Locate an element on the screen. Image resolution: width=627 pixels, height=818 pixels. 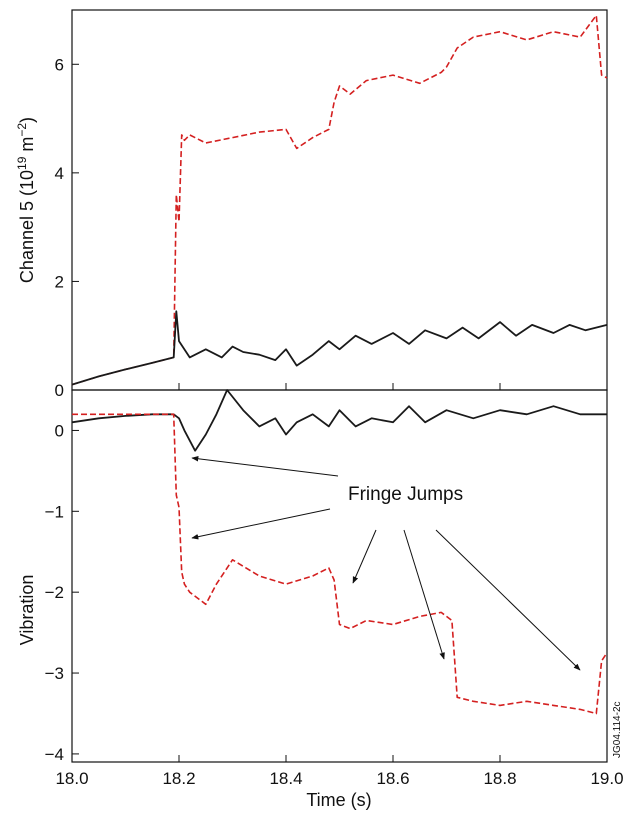
figure-id: JG04.114-2c is located at coordinates (617, 729).